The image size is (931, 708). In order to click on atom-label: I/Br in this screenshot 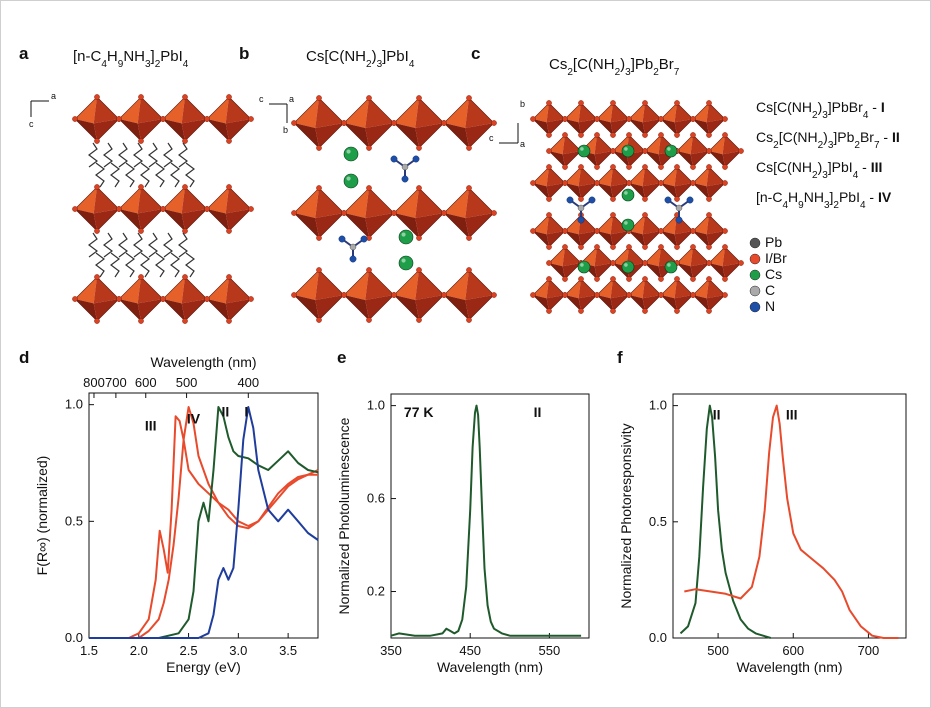, I will do `click(776, 258)`.